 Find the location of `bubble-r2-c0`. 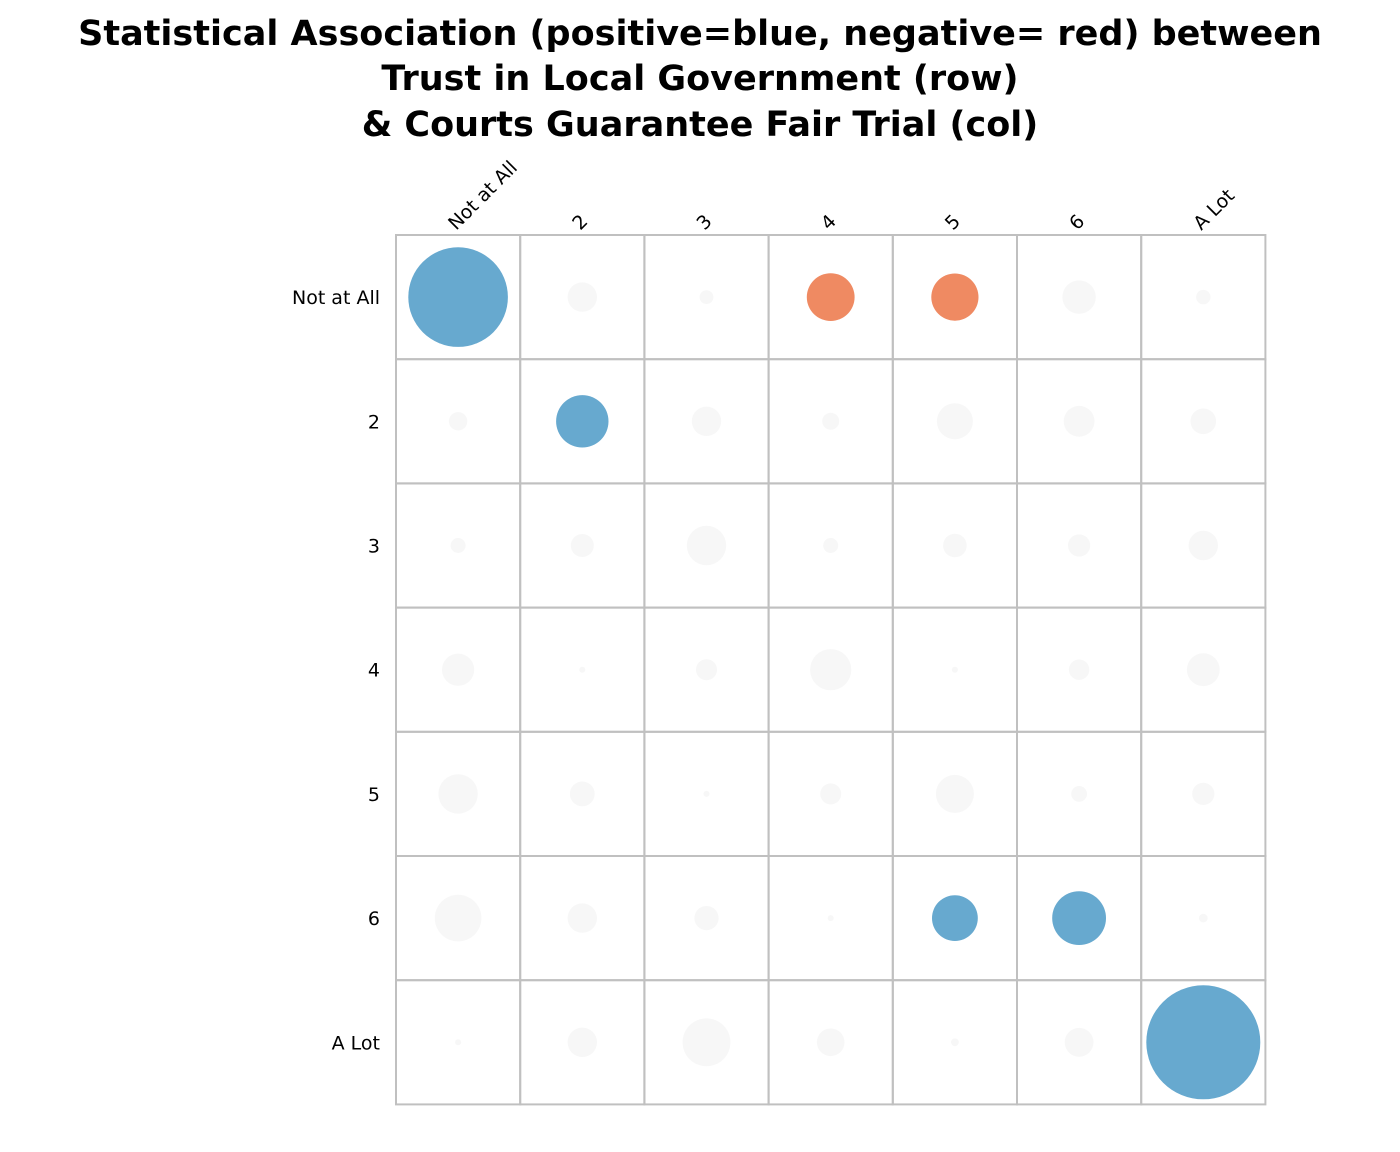

bubble-r2-c0 is located at coordinates (458, 545).